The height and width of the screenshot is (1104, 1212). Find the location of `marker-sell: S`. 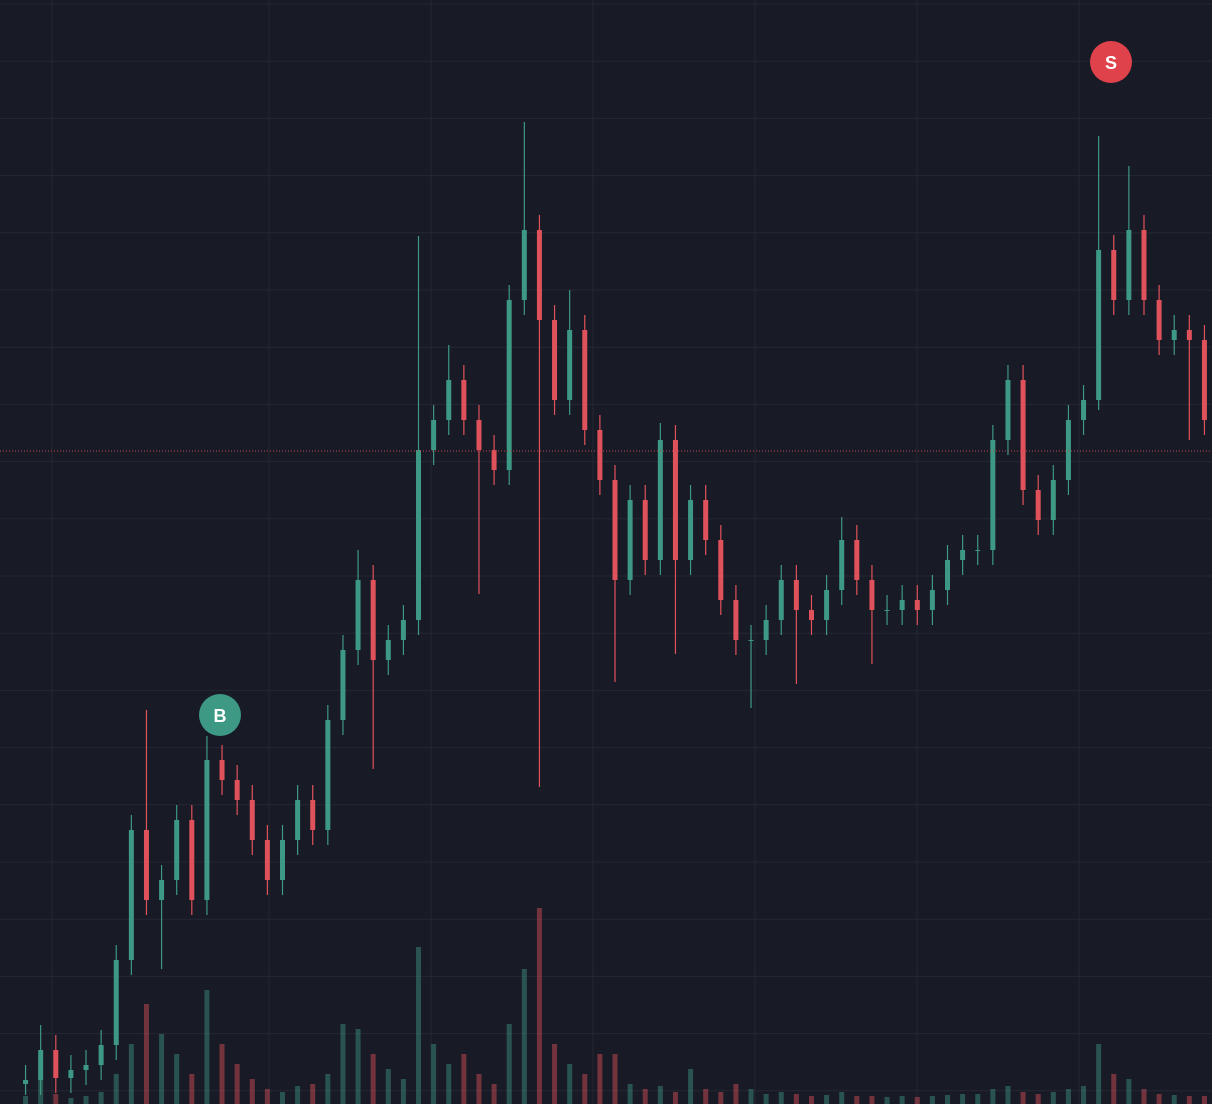

marker-sell: S is located at coordinates (1111, 62).